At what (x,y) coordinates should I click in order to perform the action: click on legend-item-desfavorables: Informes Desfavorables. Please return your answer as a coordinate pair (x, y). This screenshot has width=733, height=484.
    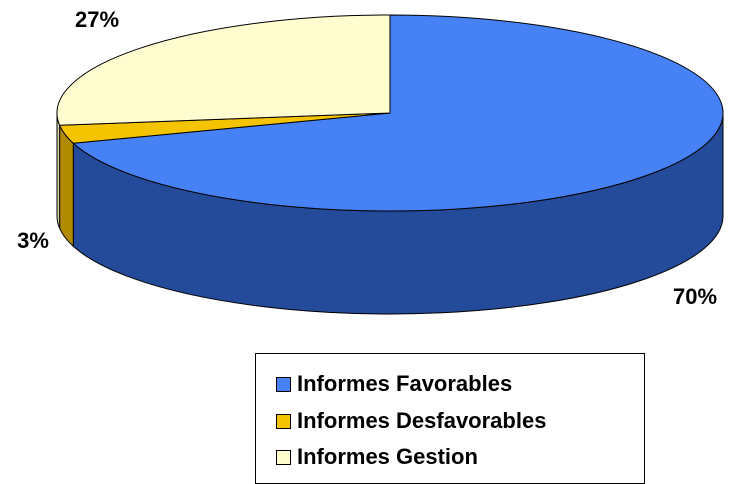
    Looking at the image, I should click on (411, 421).